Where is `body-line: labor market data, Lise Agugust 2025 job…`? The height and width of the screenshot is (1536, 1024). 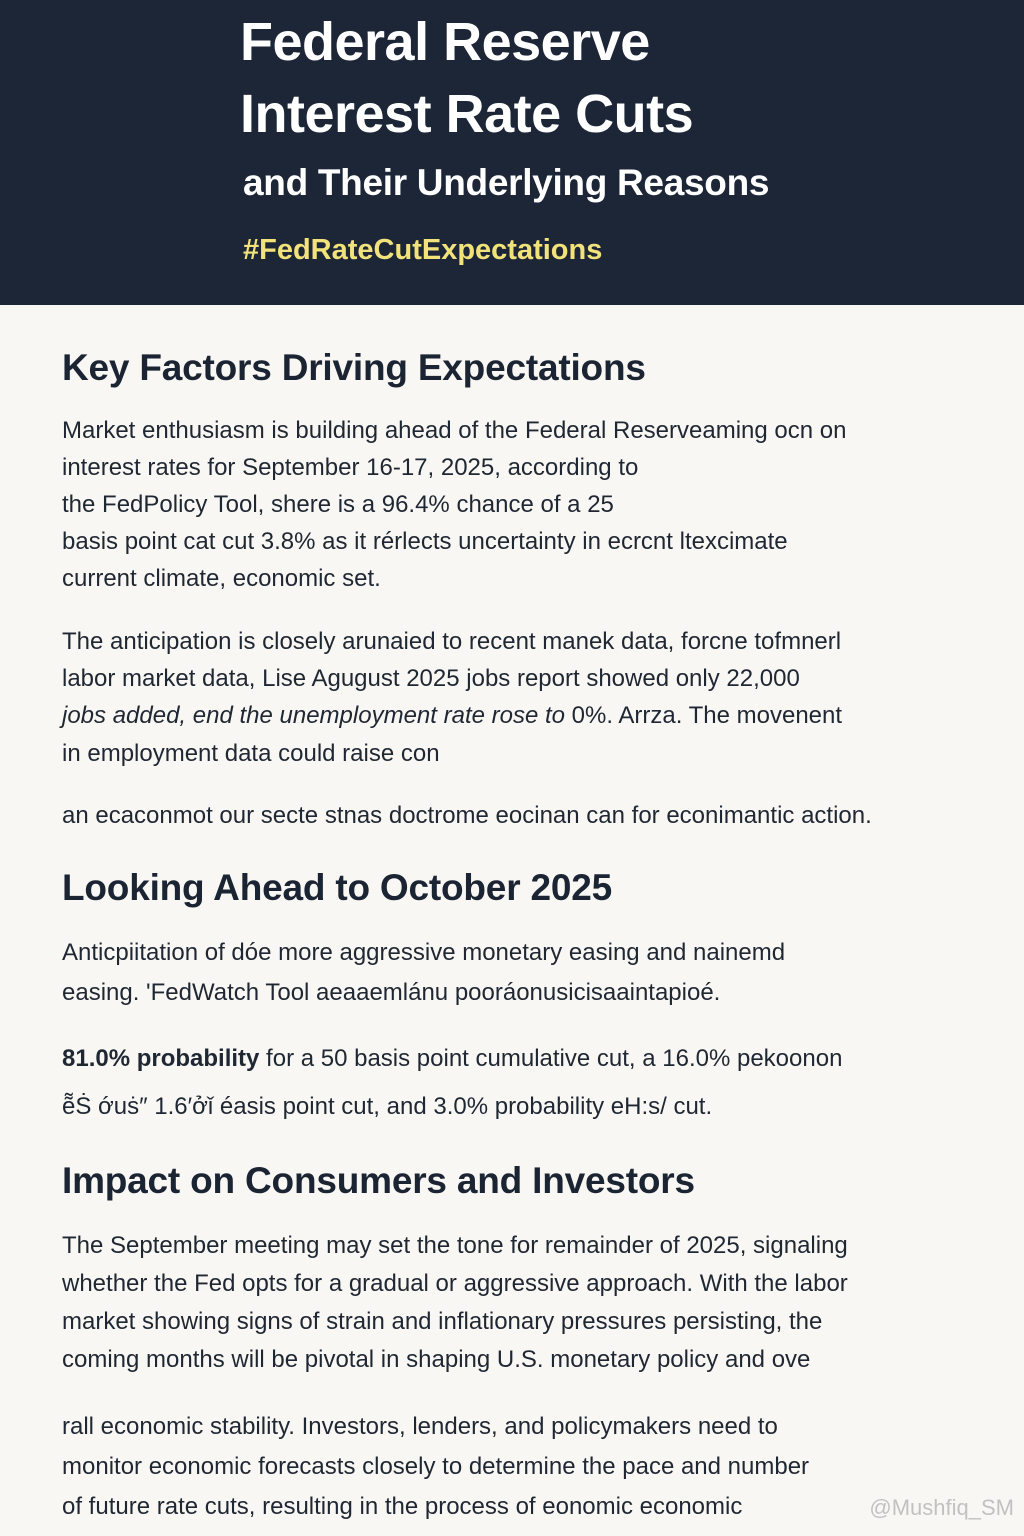 body-line: labor market data, Lise Agugust 2025 job… is located at coordinates (431, 678).